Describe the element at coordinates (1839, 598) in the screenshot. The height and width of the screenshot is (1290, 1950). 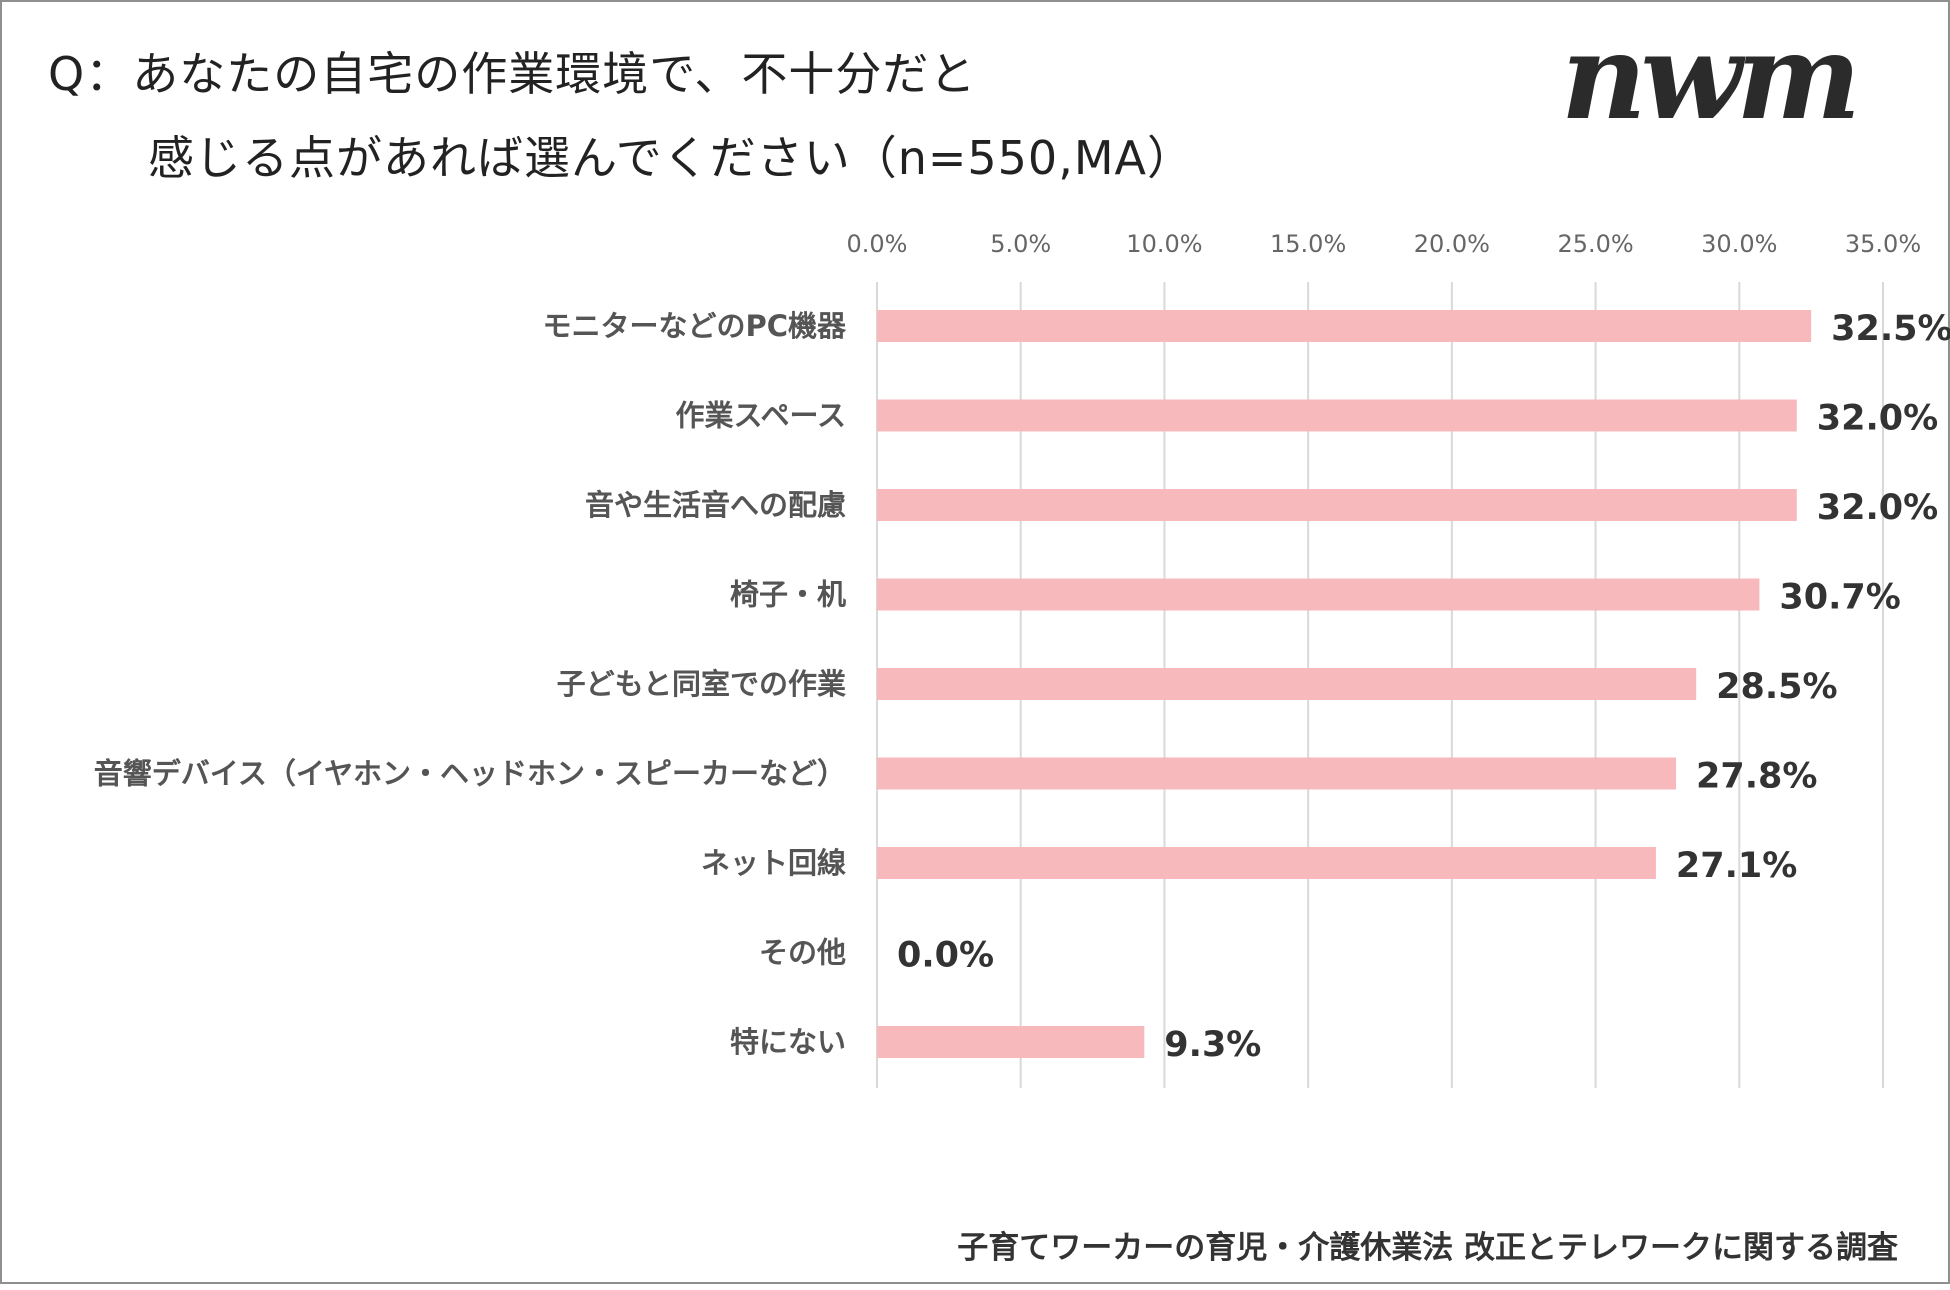
I see `data-label: 30.7%` at that location.